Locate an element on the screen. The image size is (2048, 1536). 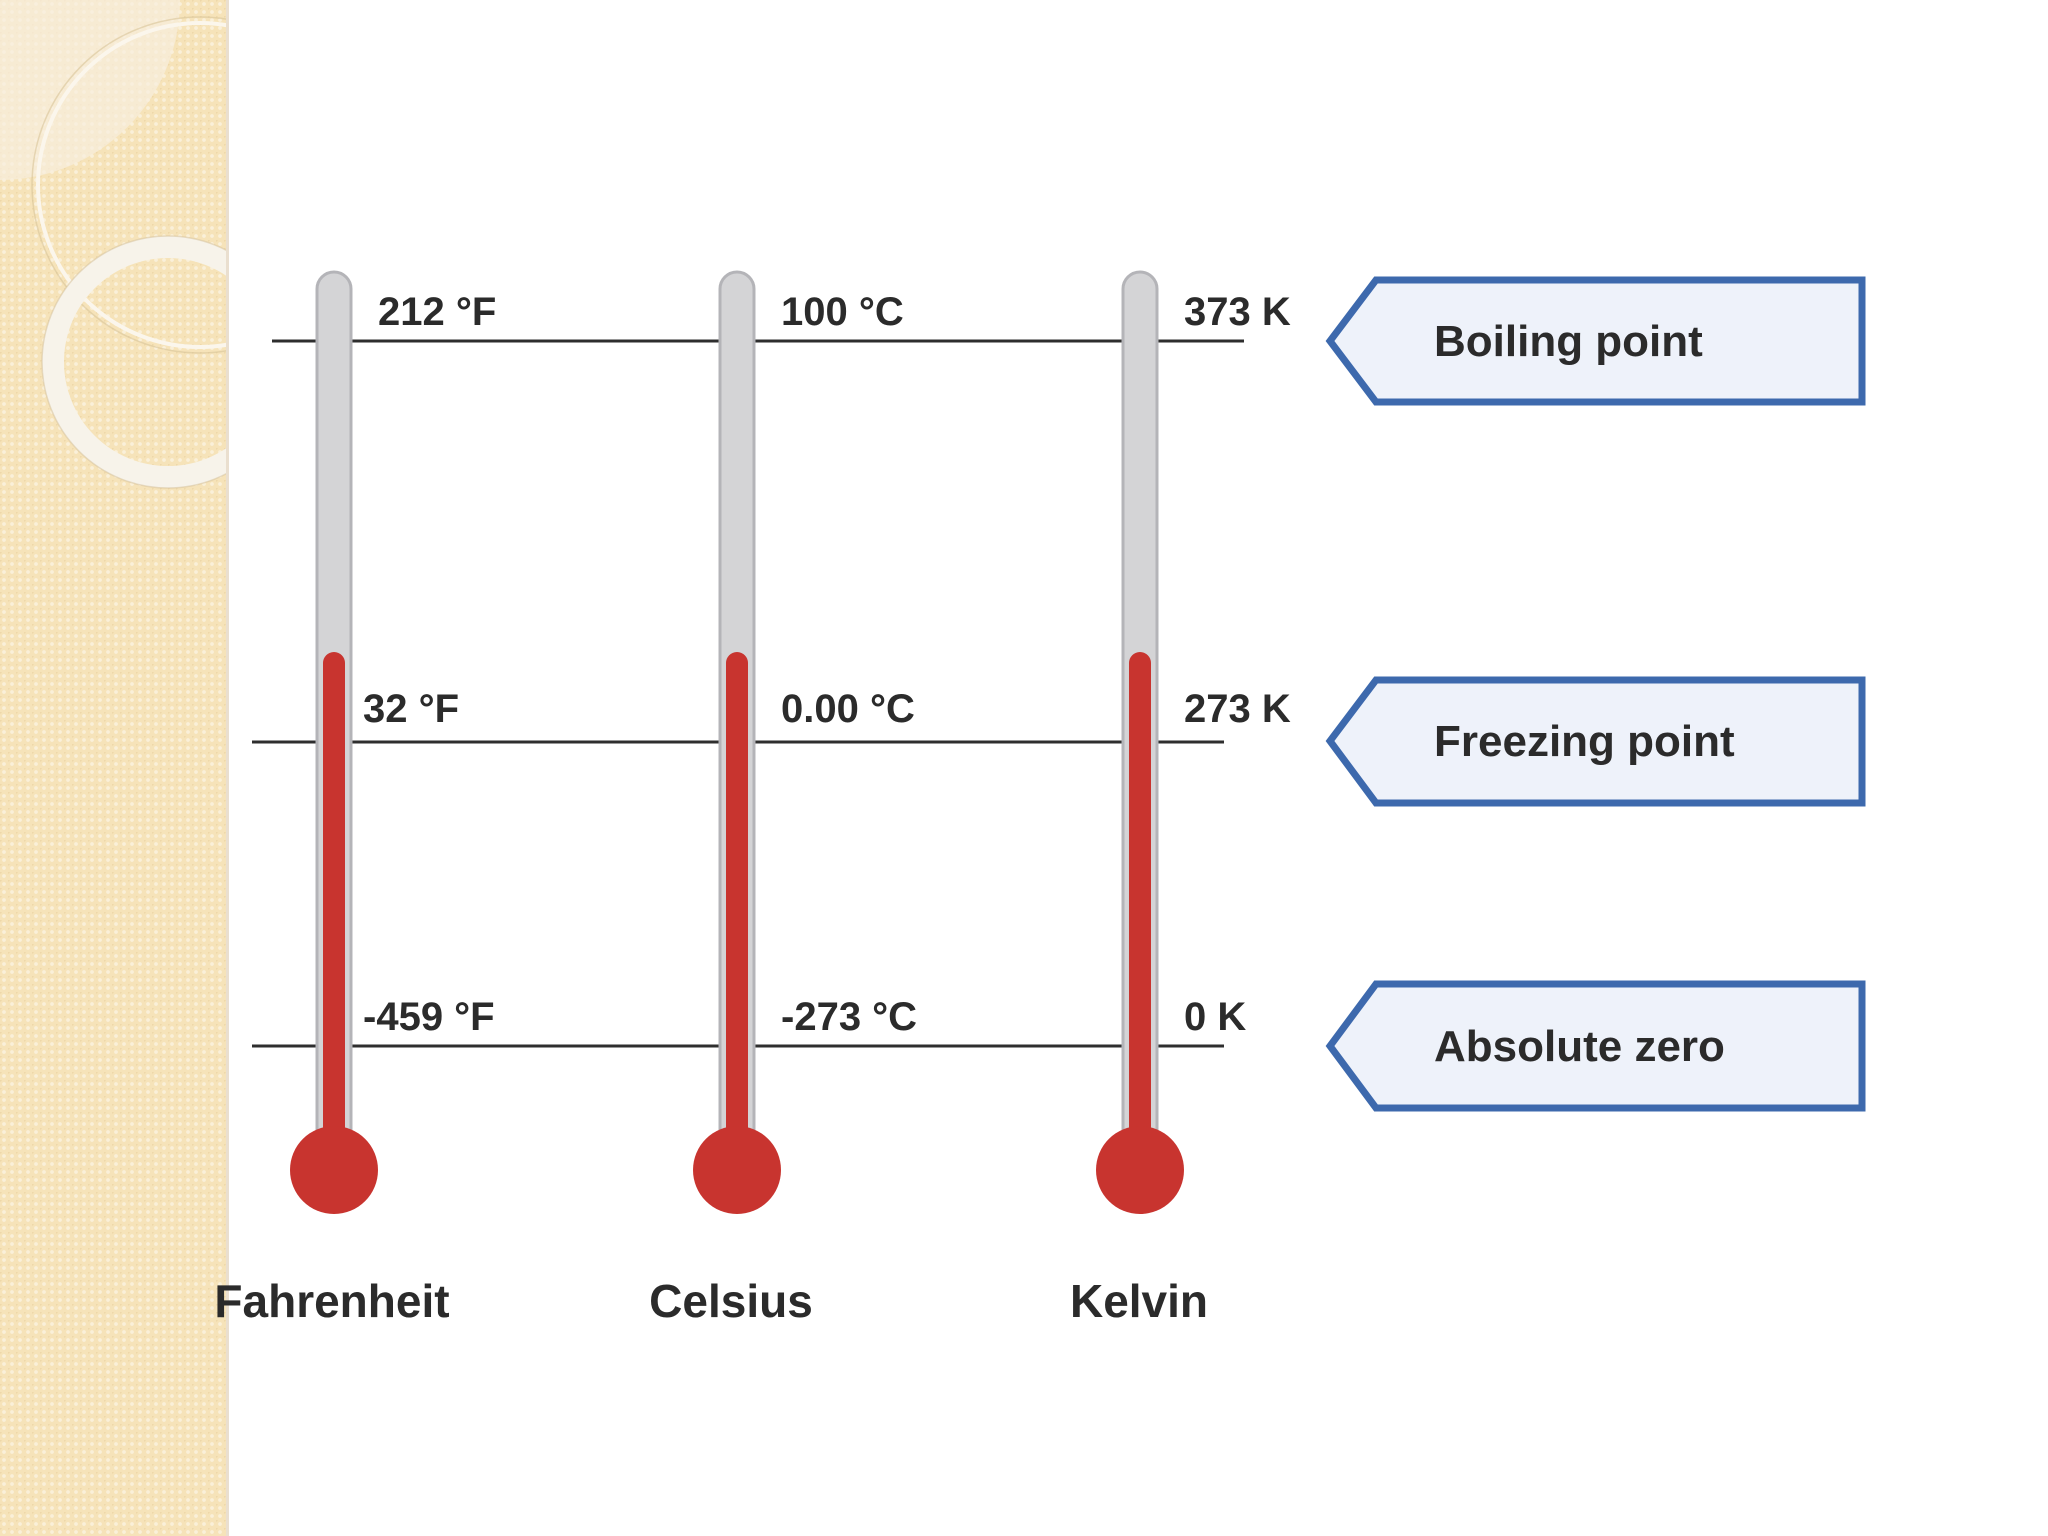
fahrenheit-absolute-zero-label: -459 °F is located at coordinates (429, 1017).